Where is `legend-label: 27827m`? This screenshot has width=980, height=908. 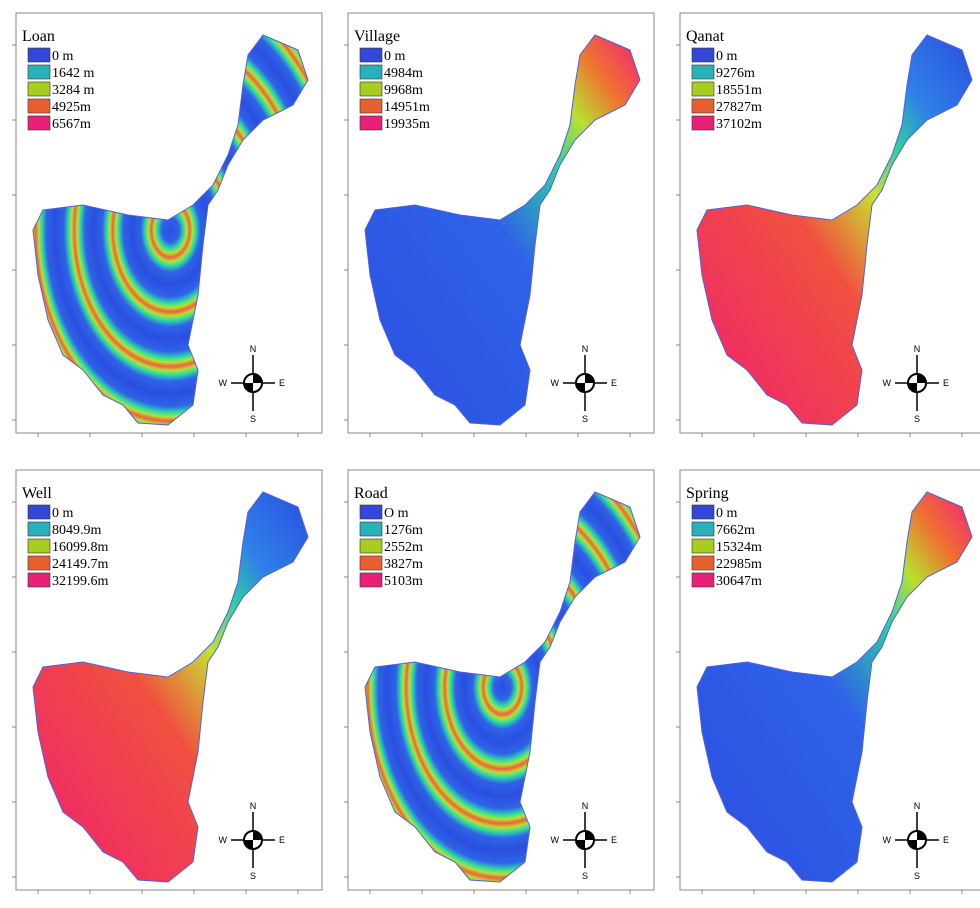
legend-label: 27827m is located at coordinates (739, 107).